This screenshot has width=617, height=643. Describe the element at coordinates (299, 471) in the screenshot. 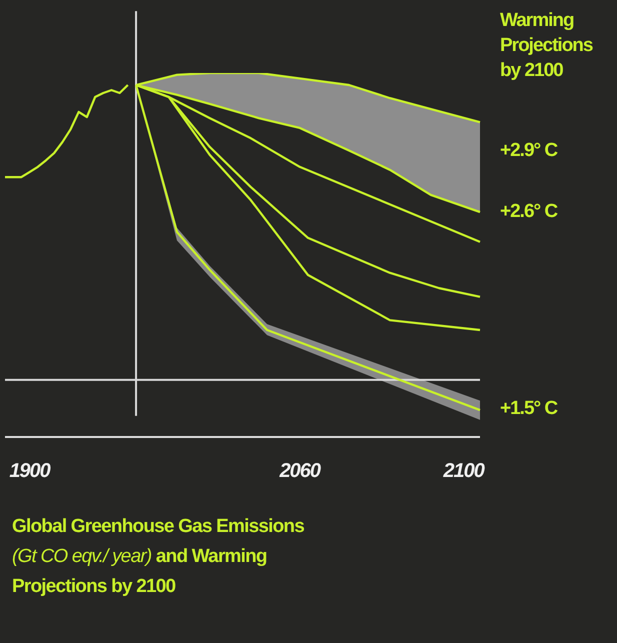

I see `x-tick-label: 2060` at that location.